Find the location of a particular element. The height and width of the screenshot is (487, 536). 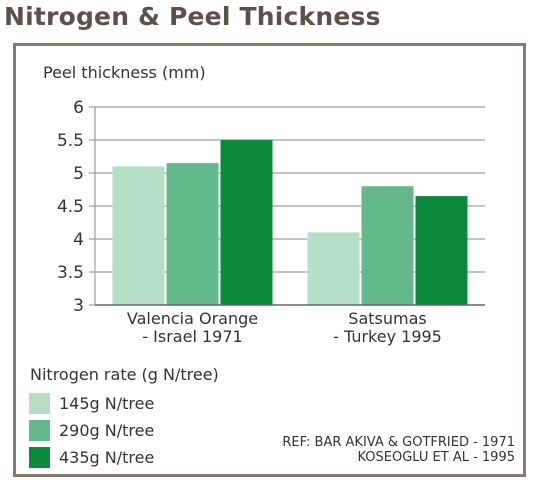

reference-line-1: REF: BAR AKIVA & GOTFRIED - 1971 is located at coordinates (398, 442).